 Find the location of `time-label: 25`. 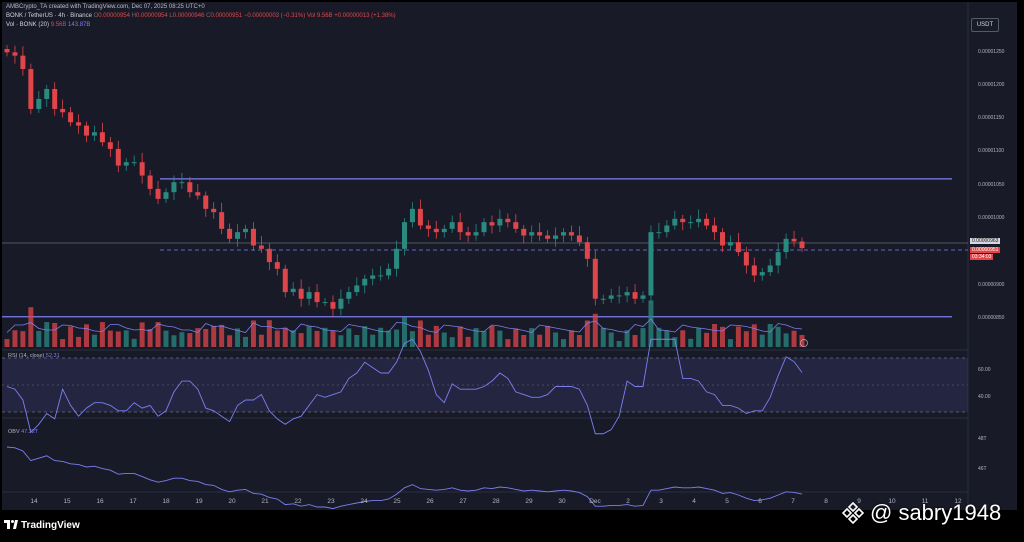

time-label: 25 is located at coordinates (397, 501).